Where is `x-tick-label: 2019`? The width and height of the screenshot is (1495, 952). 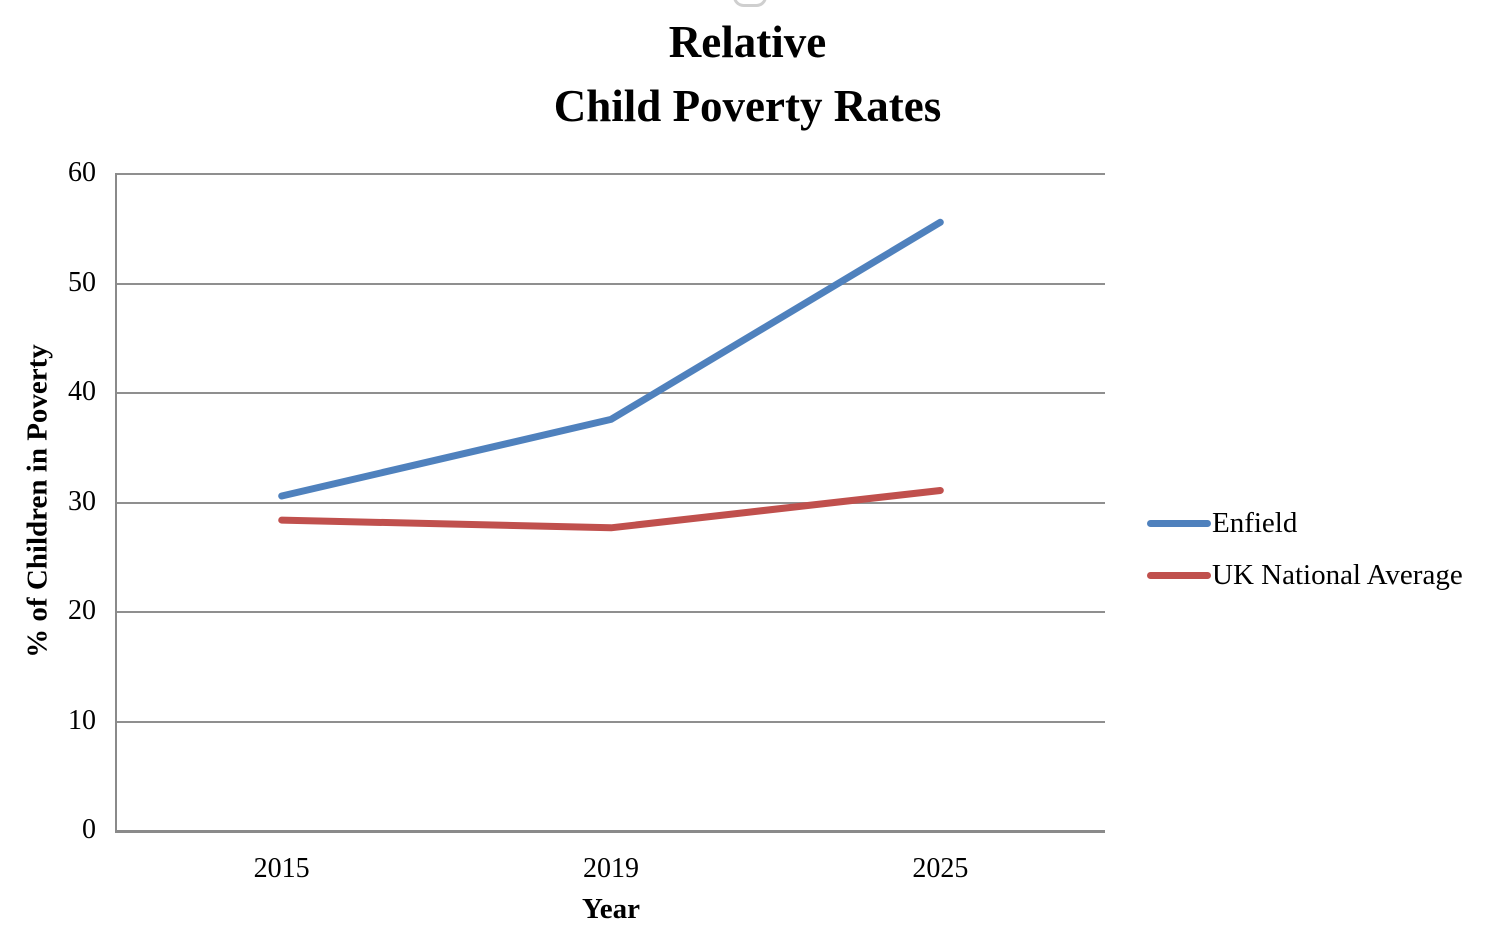 x-tick-label: 2019 is located at coordinates (611, 868).